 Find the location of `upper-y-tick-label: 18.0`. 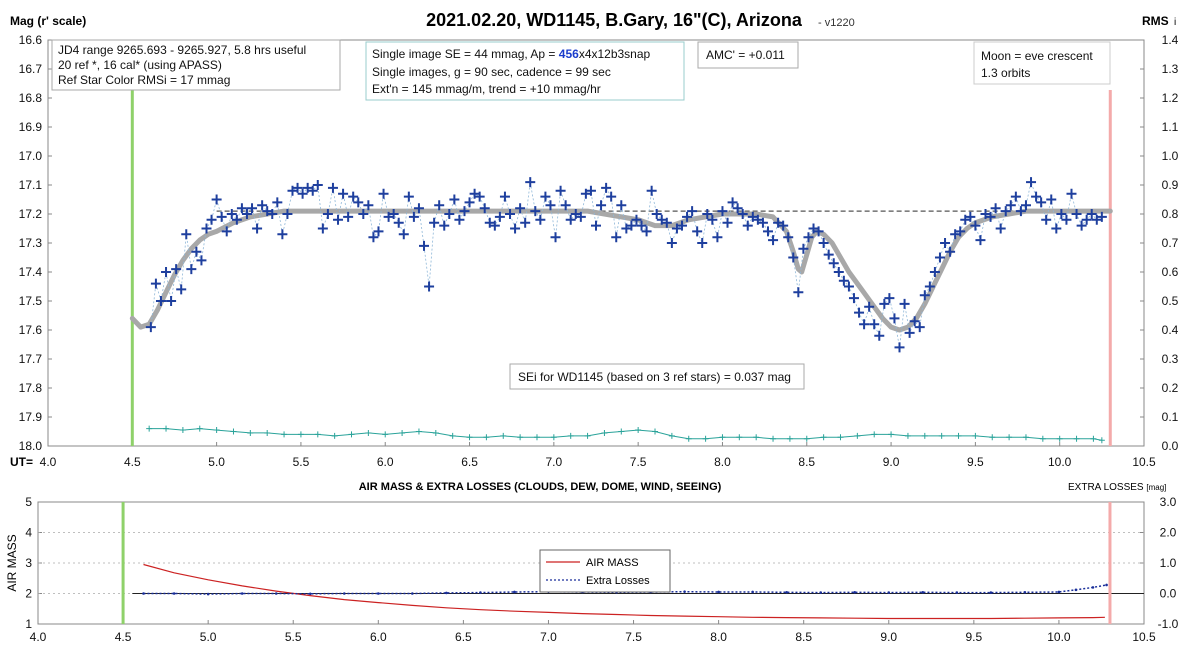

upper-y-tick-label: 18.0 is located at coordinates (31, 446).